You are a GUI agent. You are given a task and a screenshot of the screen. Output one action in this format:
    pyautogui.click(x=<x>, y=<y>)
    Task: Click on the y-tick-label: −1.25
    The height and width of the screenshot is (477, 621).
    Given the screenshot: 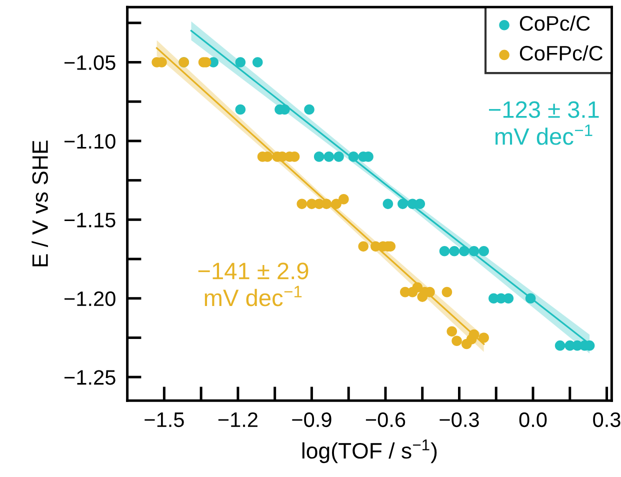 What is the action you would take?
    pyautogui.click(x=90, y=377)
    